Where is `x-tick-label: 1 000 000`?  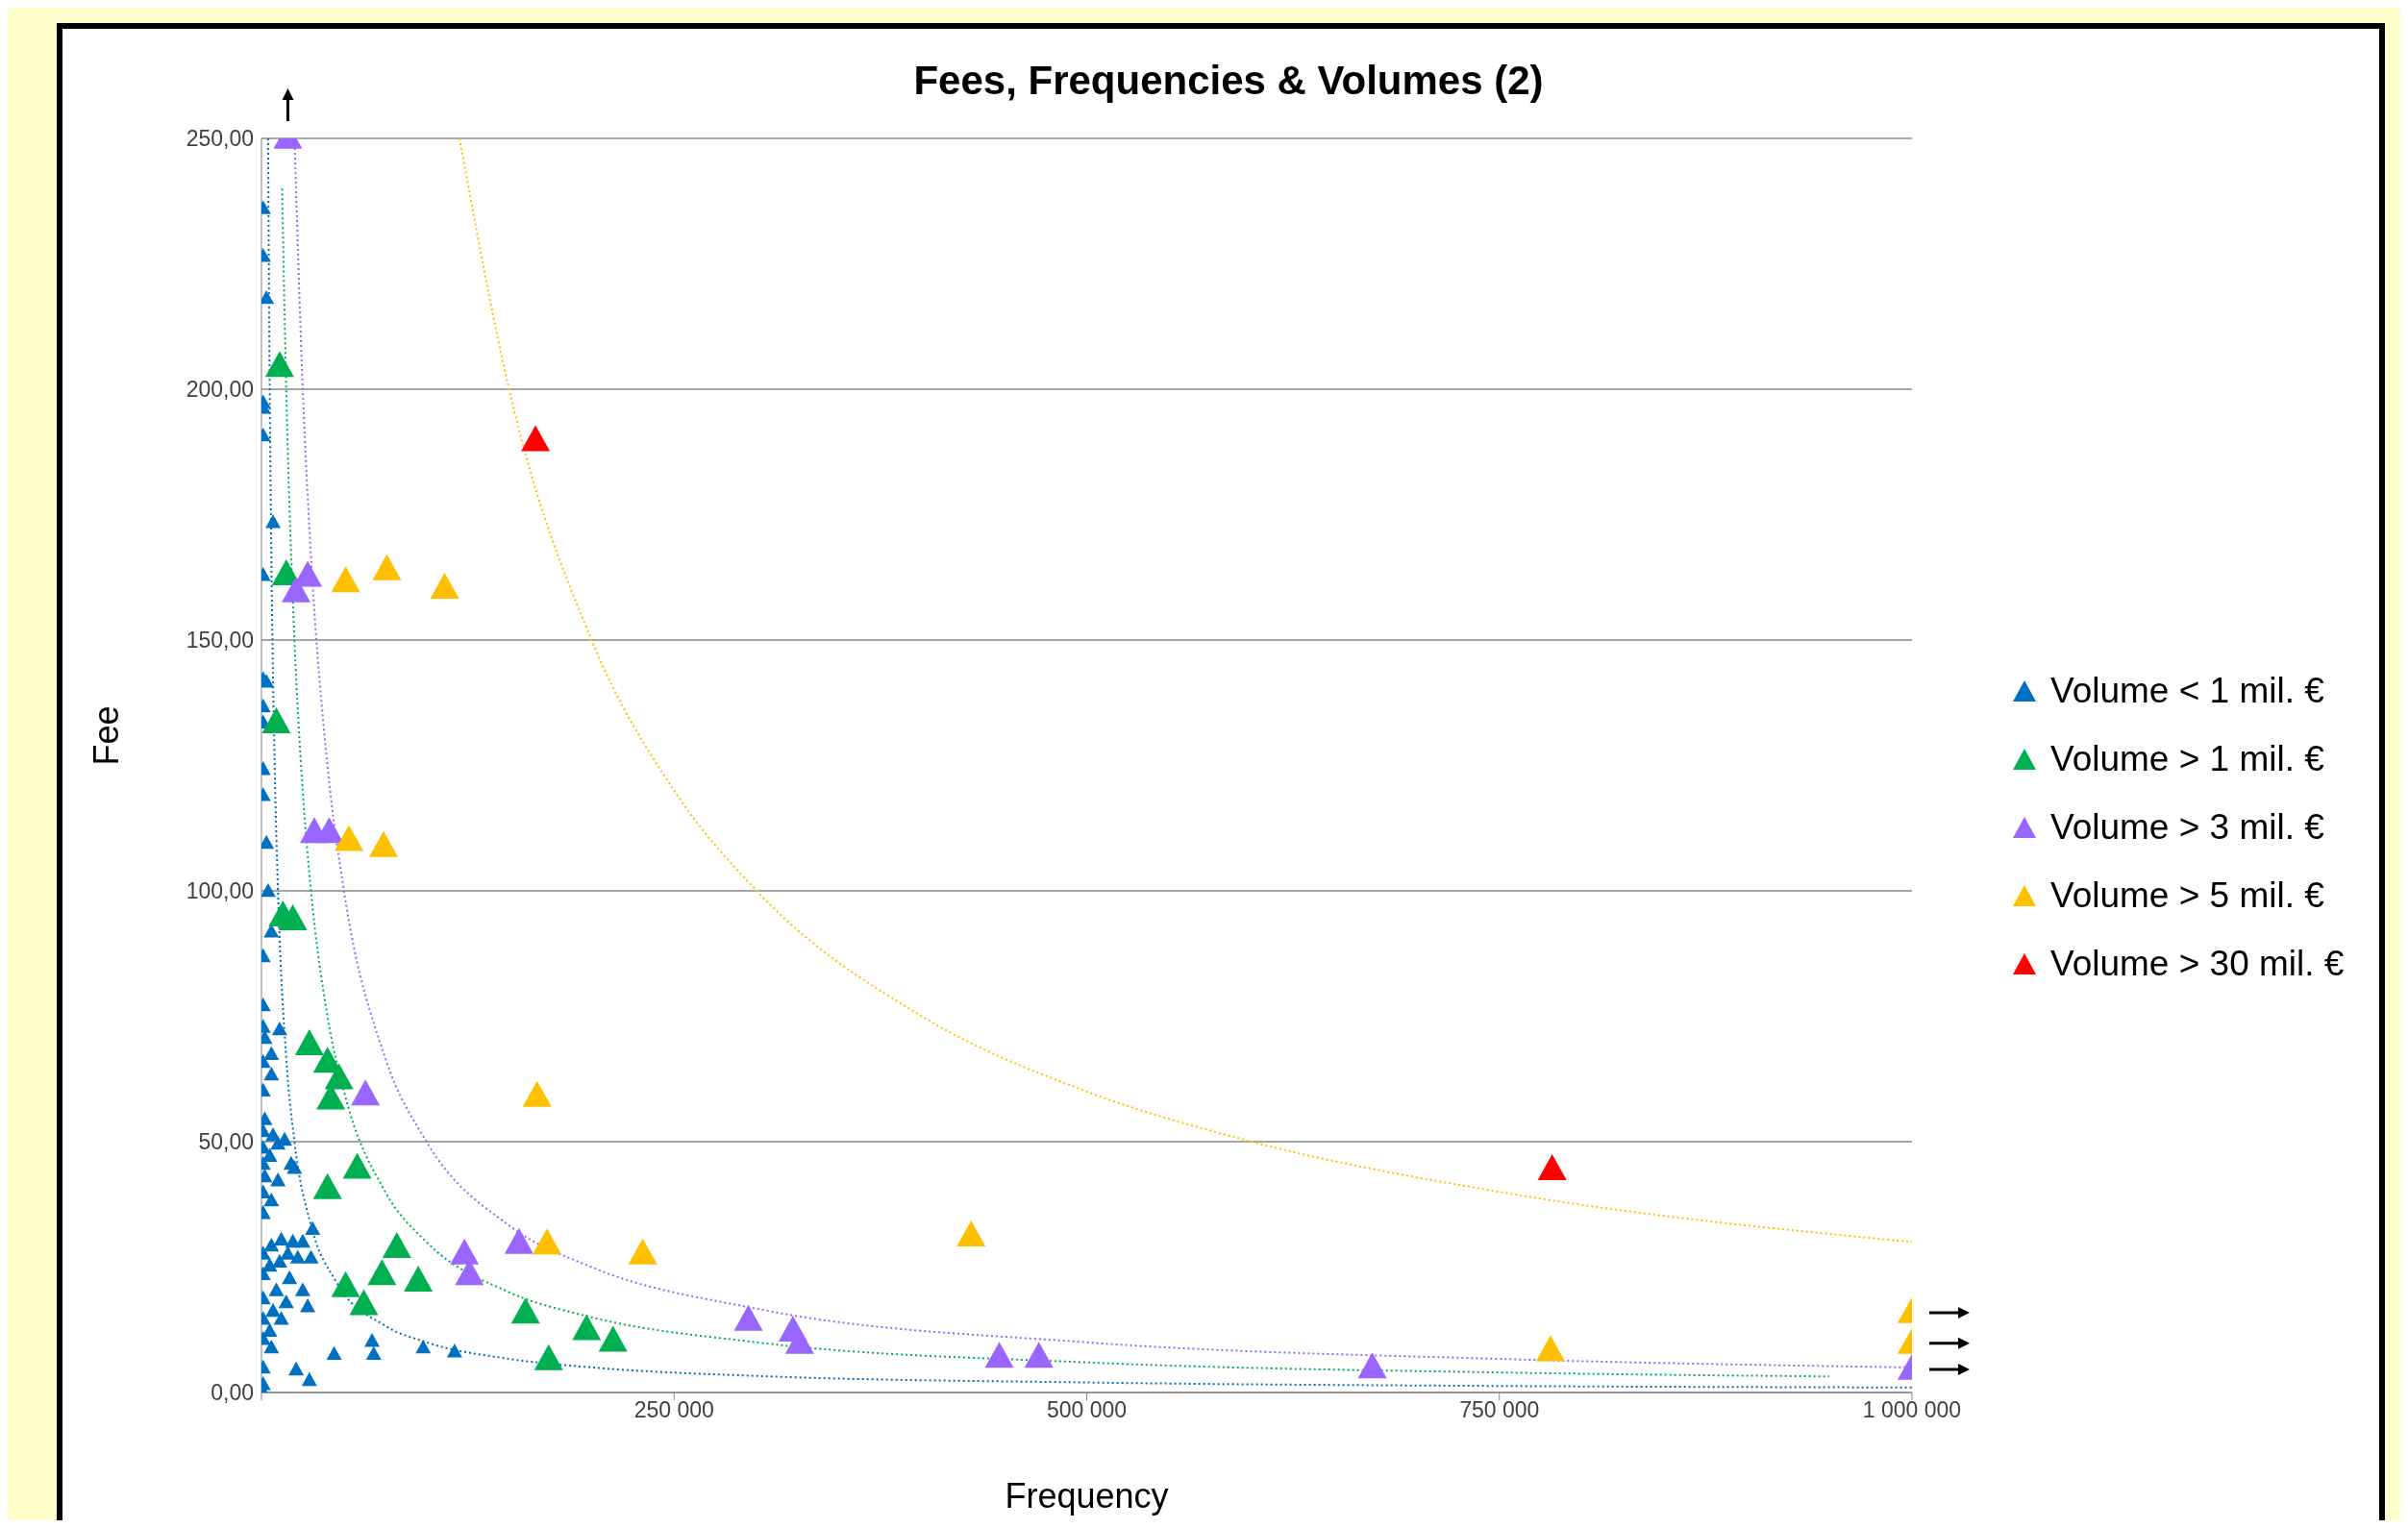
x-tick-label: 1 000 000 is located at coordinates (1912, 1410).